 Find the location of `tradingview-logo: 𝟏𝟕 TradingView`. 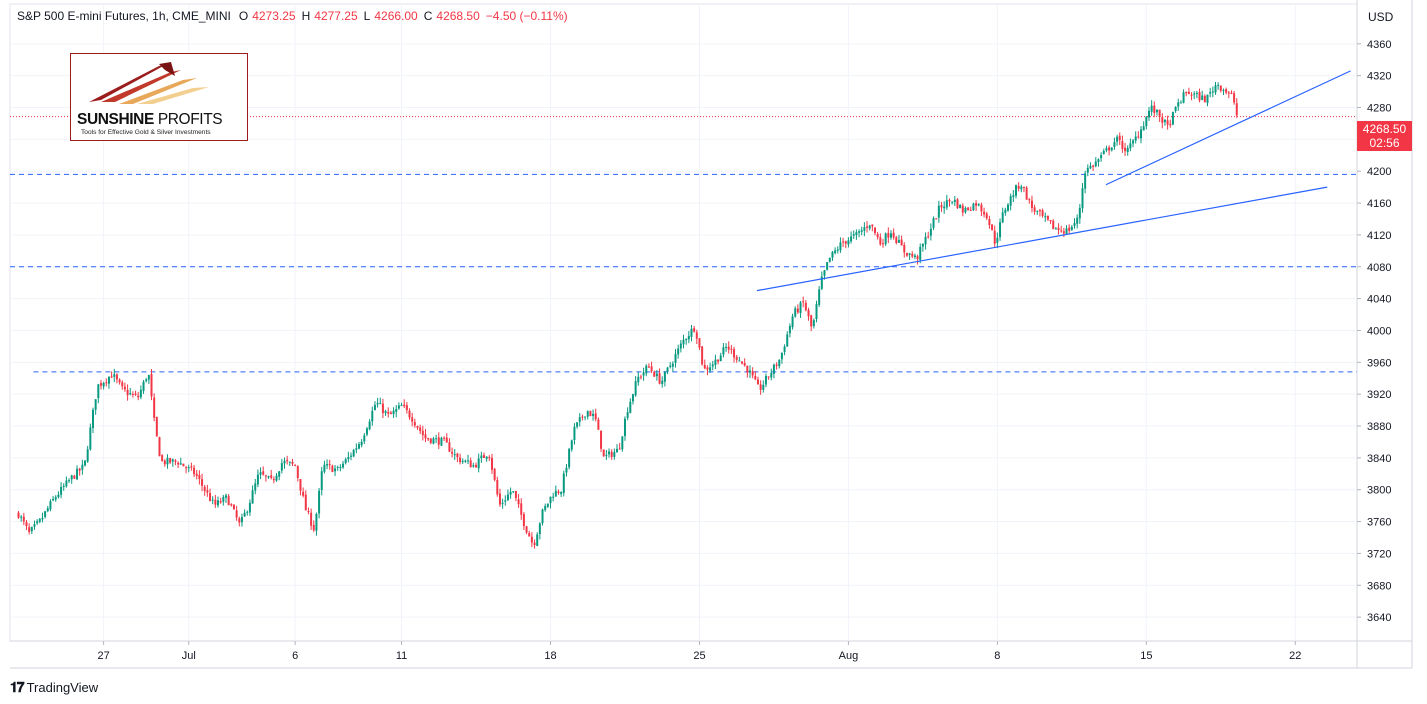

tradingview-logo: 𝟏𝟕 TradingView is located at coordinates (54, 687).